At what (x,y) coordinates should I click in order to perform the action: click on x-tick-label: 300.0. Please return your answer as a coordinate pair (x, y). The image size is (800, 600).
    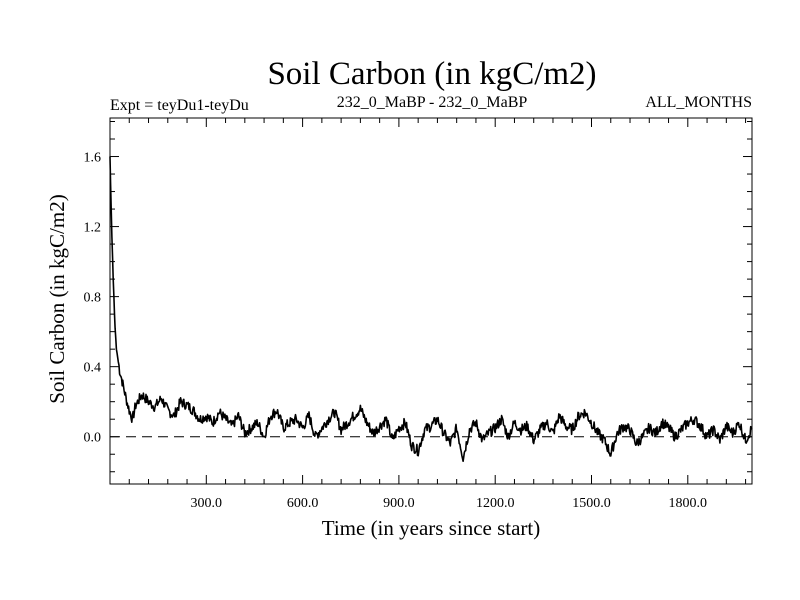
    Looking at the image, I should click on (207, 503).